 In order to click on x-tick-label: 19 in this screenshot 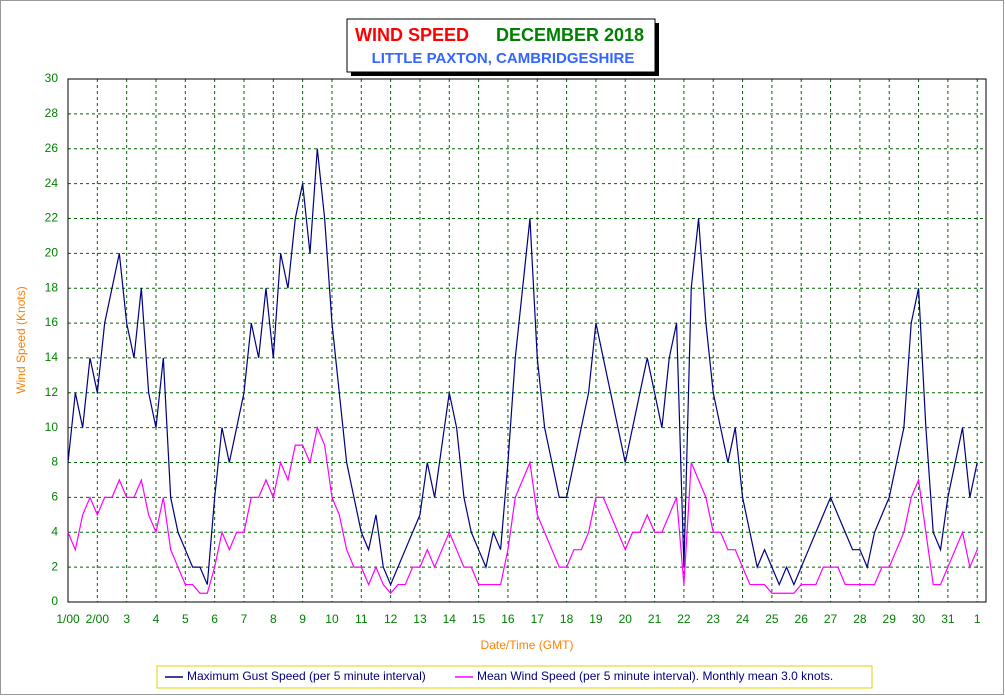, I will do `click(596, 619)`.